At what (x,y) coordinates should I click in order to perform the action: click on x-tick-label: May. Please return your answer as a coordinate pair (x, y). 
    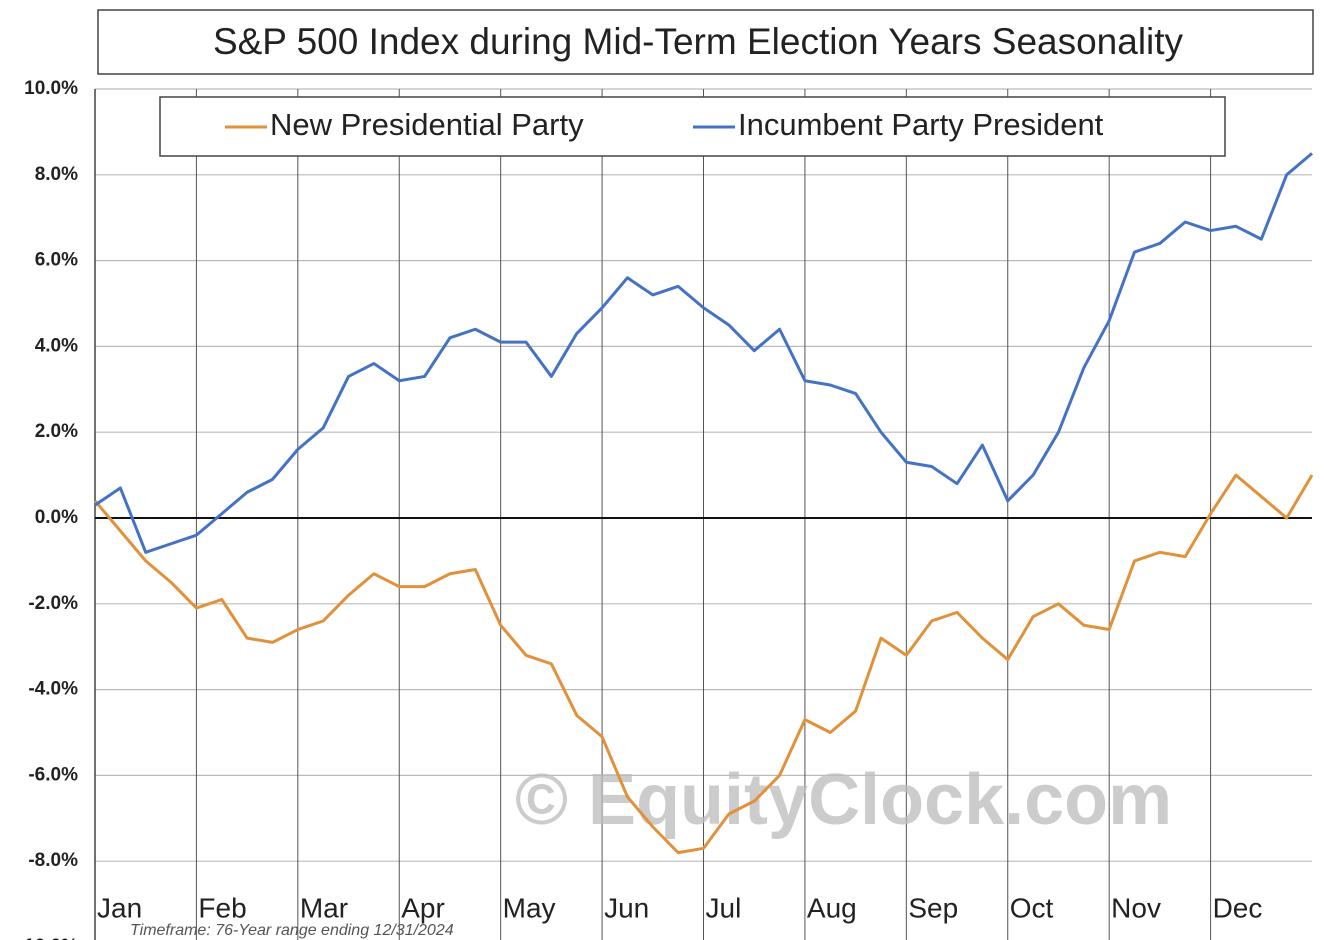
    Looking at the image, I should click on (529, 907).